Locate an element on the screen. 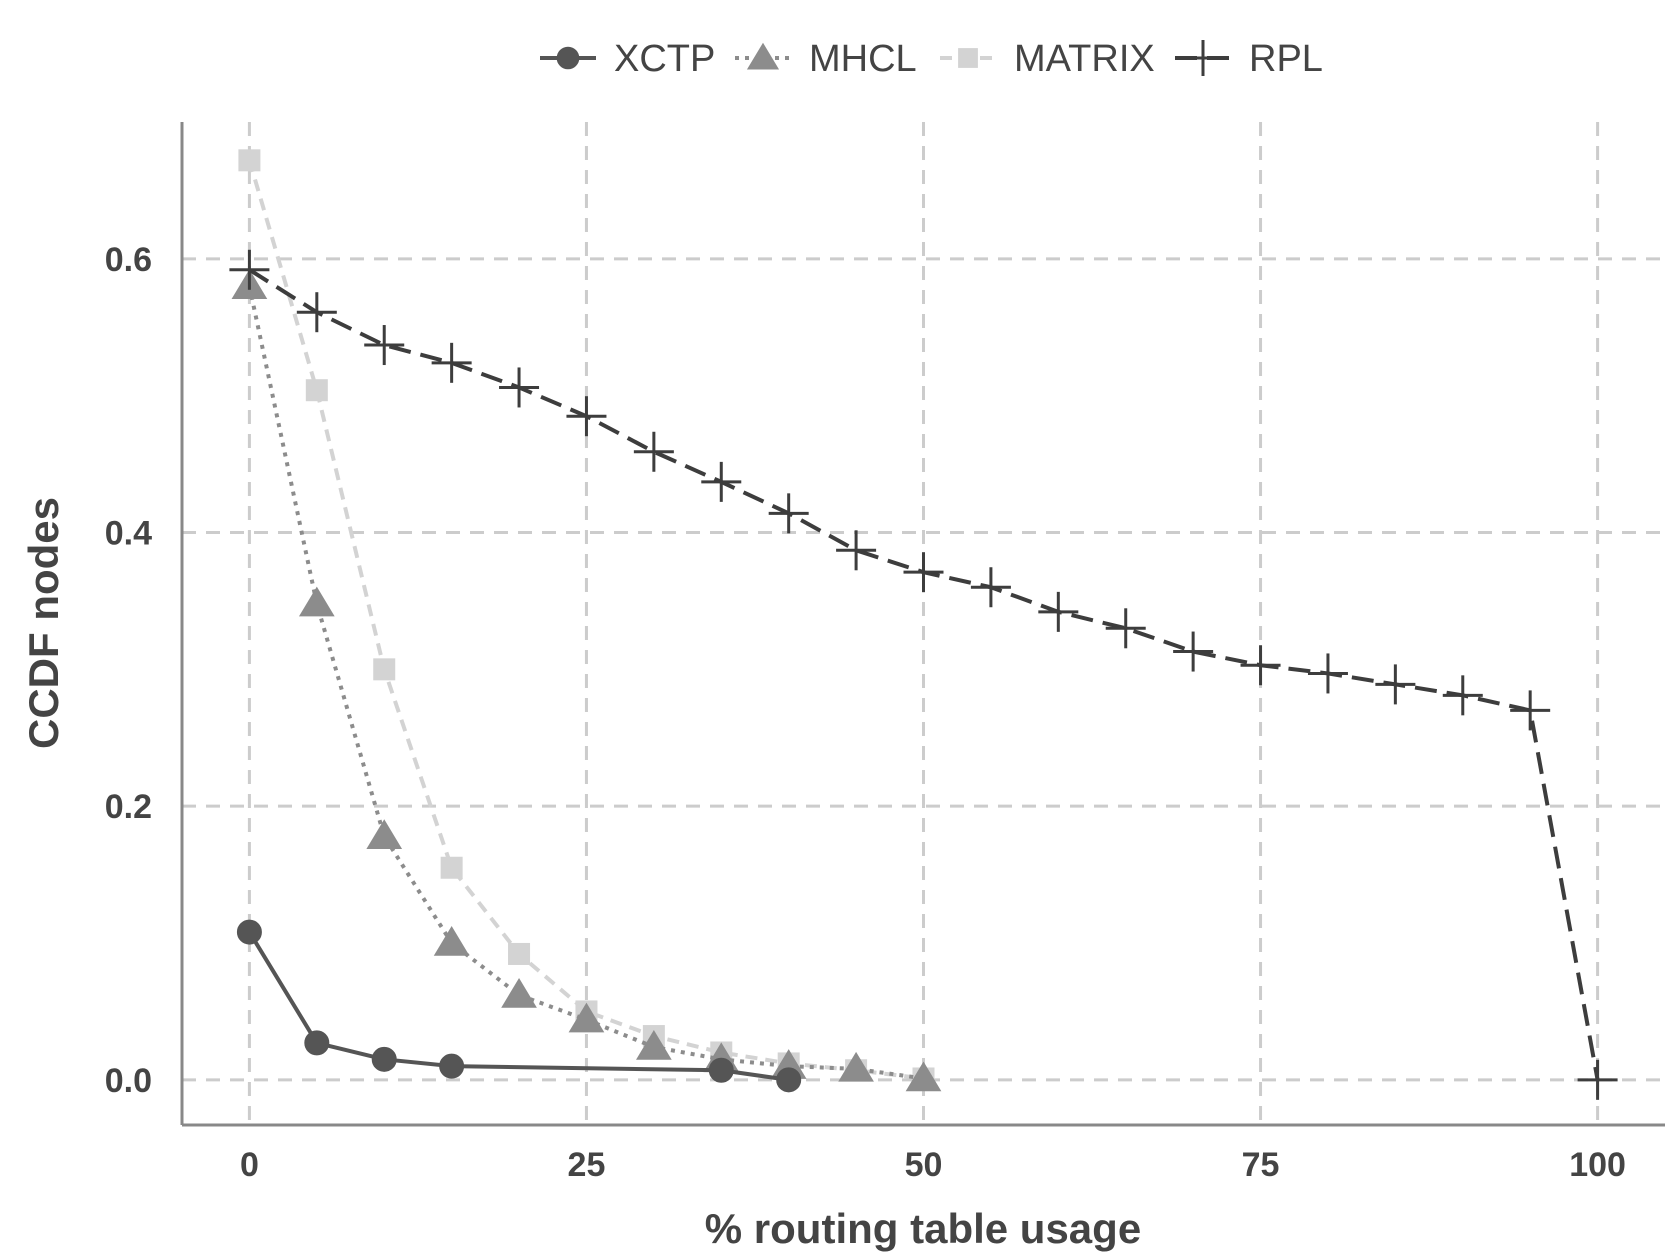 The image size is (1680, 1259). y-tick-label: 0.2 is located at coordinates (128, 807).